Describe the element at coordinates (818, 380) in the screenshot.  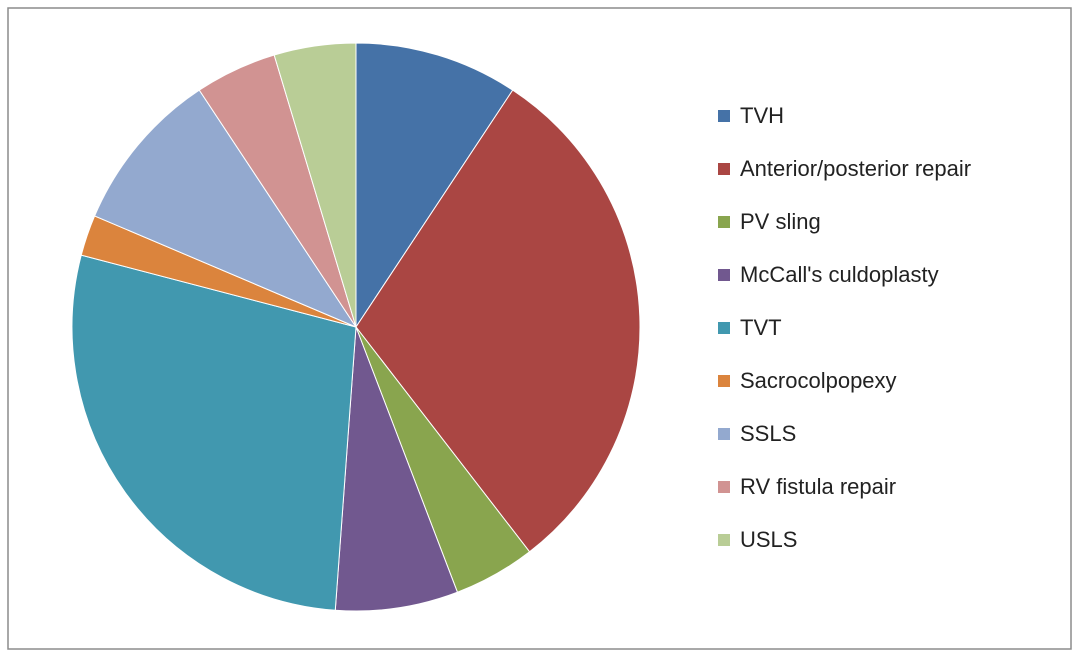
I see `legend-label: Sacrocolpopexy` at that location.